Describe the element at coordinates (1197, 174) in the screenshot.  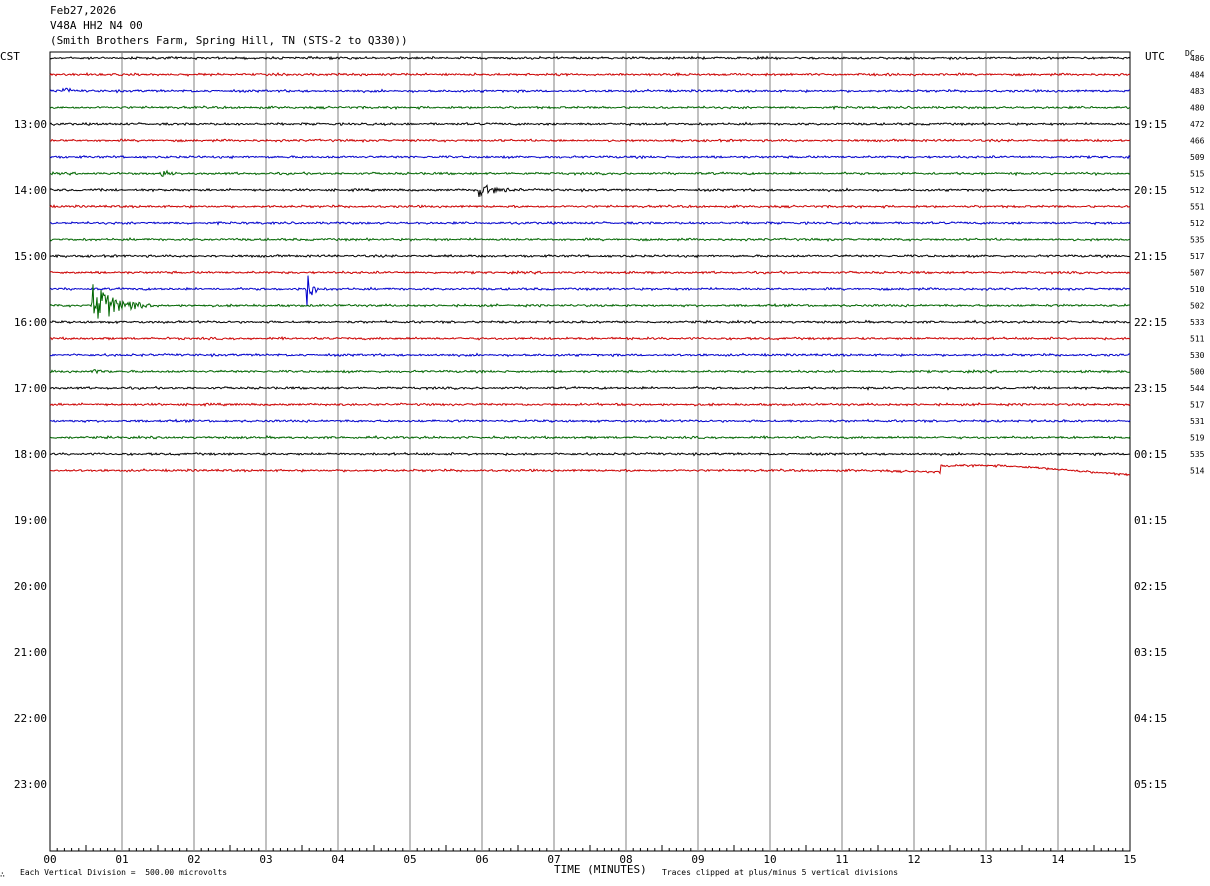
I see `dc-offset-label: 515` at that location.